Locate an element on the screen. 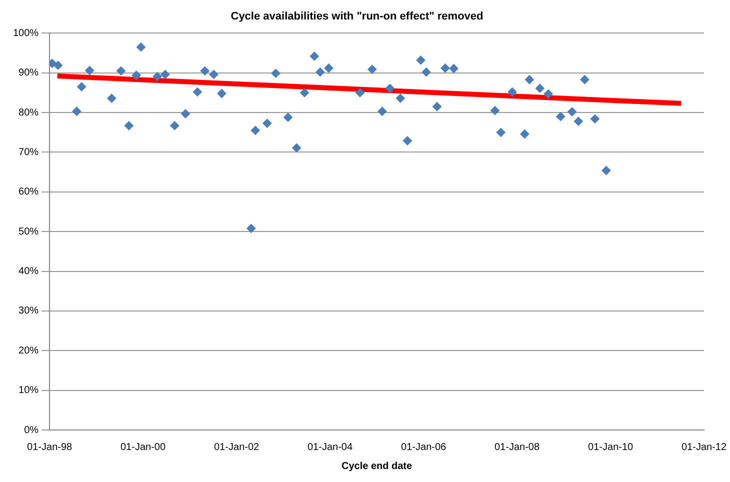 The image size is (730, 482). y-tick-label: 10% is located at coordinates (28, 390).